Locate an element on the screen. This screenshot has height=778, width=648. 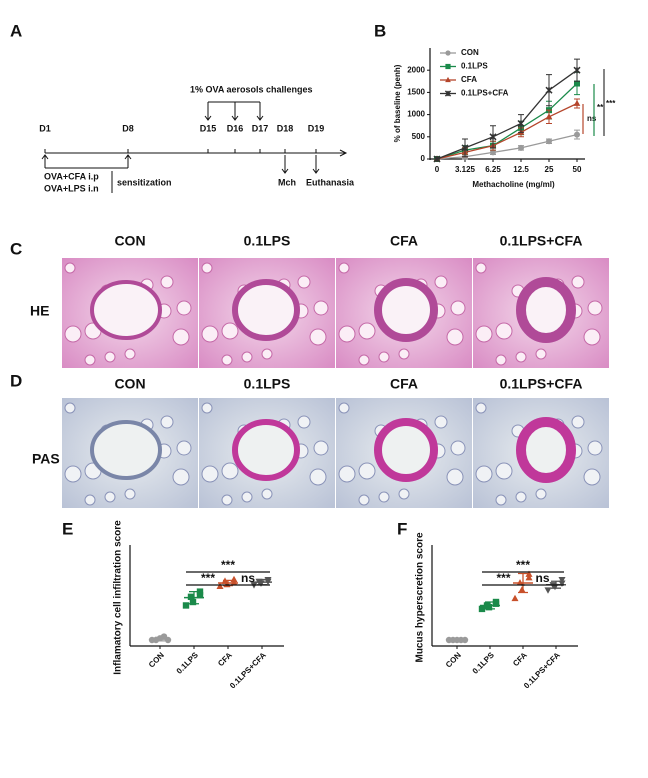
x-tick-label: 0.1LPS+CFA is located at coordinates (248, 670).